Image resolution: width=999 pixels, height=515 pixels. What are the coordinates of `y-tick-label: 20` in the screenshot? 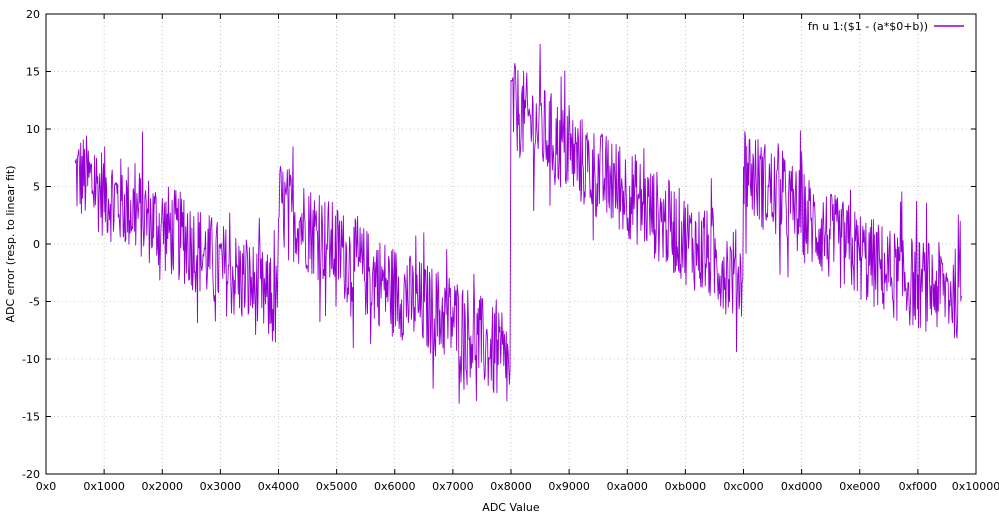 It's located at (33, 14).